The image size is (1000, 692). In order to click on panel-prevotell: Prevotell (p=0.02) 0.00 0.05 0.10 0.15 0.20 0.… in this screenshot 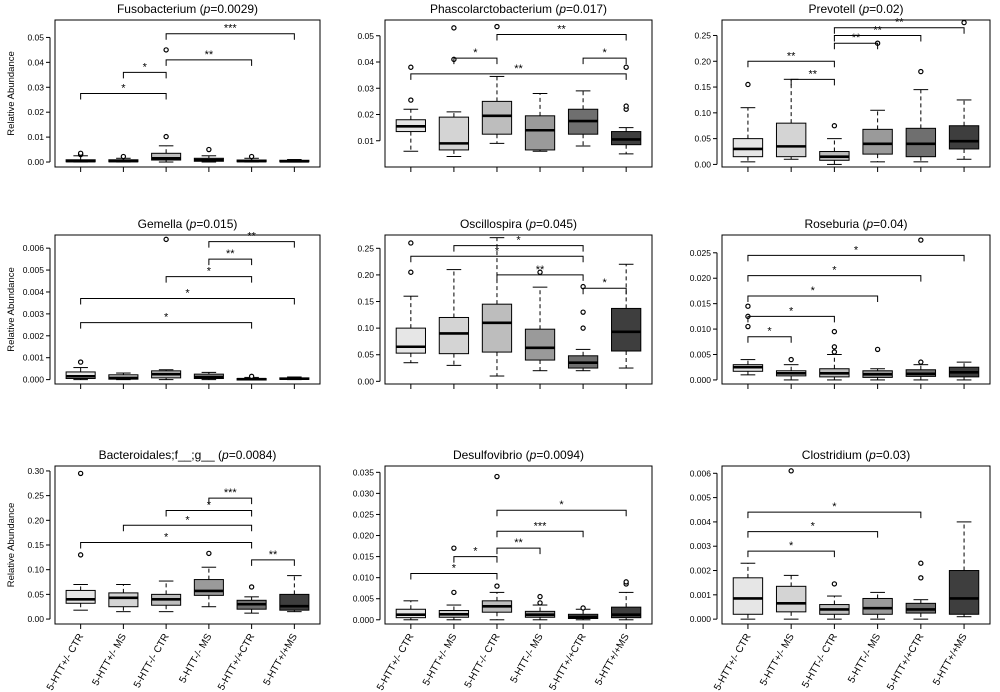, I will do `click(842, 87)`.